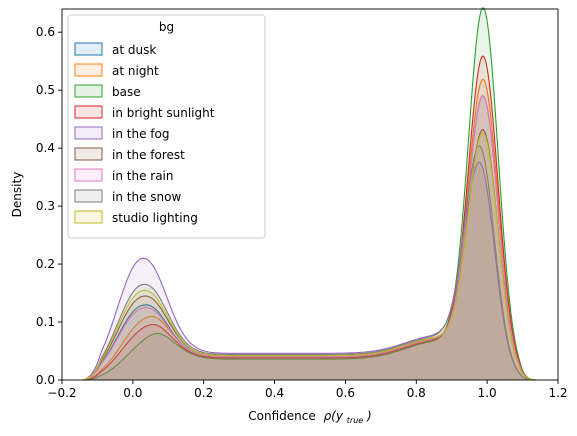  What do you see at coordinates (135, 71) in the screenshot?
I see `legend-label: at night` at bounding box center [135, 71].